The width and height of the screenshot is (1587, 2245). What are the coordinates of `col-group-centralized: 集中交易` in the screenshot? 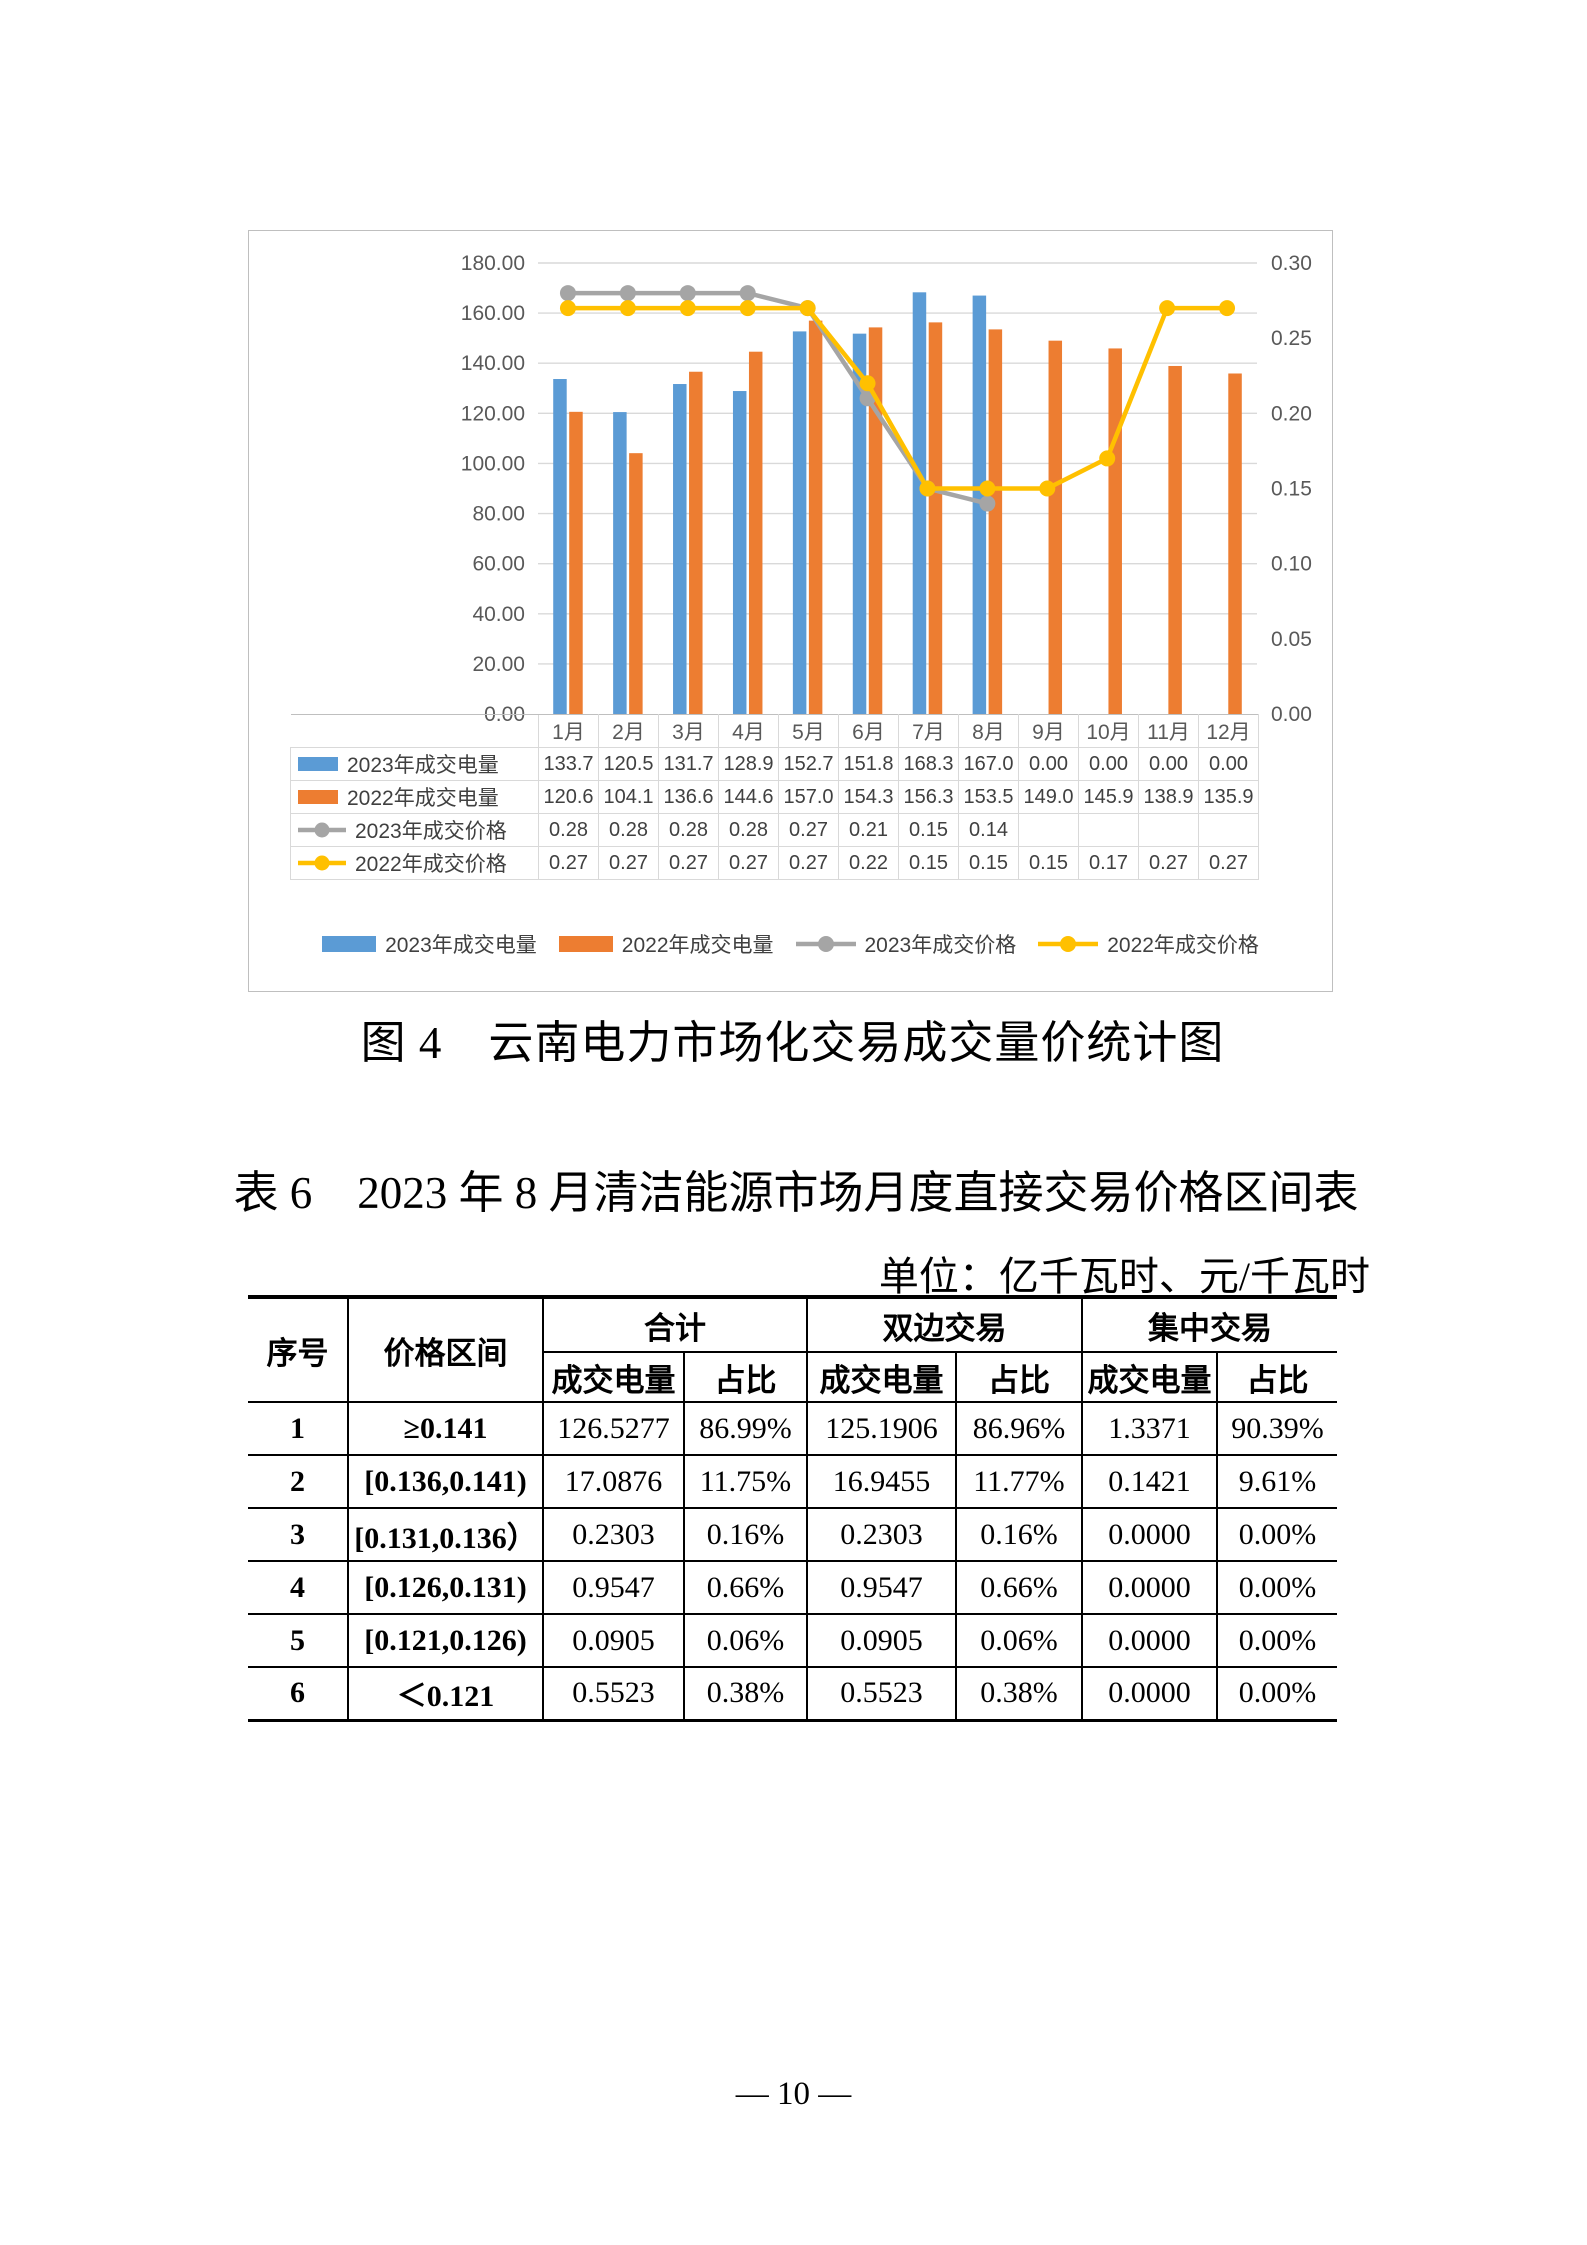 It's located at (1209, 1324).